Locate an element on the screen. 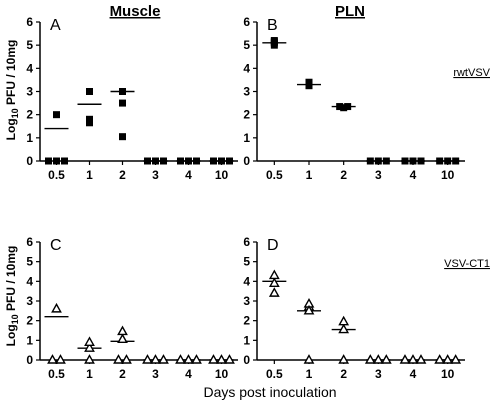  panel-letter: B is located at coordinates (272, 25).